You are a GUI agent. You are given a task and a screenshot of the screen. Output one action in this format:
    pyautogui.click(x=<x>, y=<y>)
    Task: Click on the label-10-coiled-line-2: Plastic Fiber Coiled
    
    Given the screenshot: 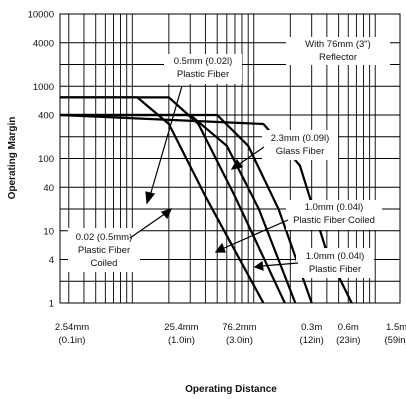 What is the action you would take?
    pyautogui.click(x=334, y=220)
    